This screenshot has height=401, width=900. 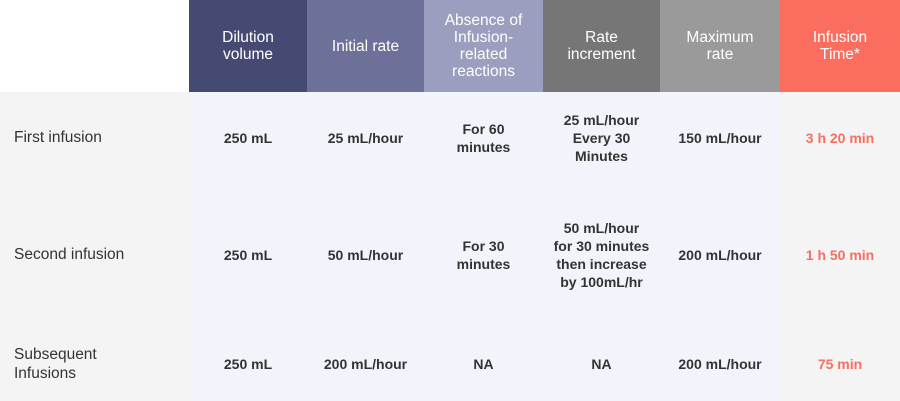 What do you see at coordinates (248, 46) in the screenshot?
I see `header-dilution-volume: Dilution volume` at bounding box center [248, 46].